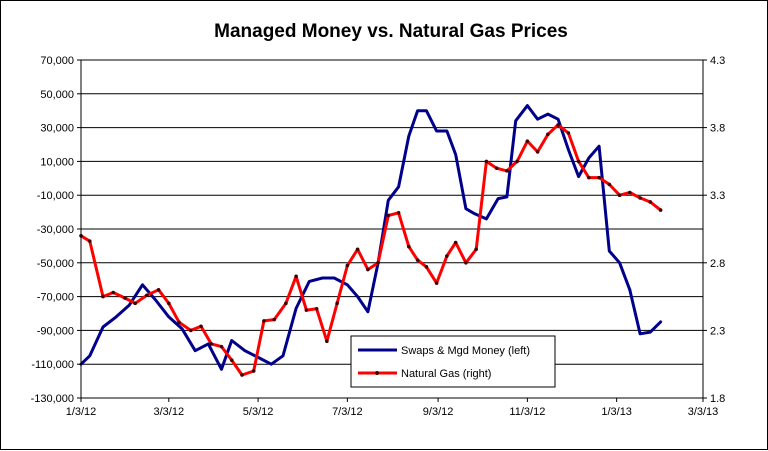  Describe the element at coordinates (81, 412) in the screenshot. I see `x-axis-tick-label: 1/3/12` at that location.